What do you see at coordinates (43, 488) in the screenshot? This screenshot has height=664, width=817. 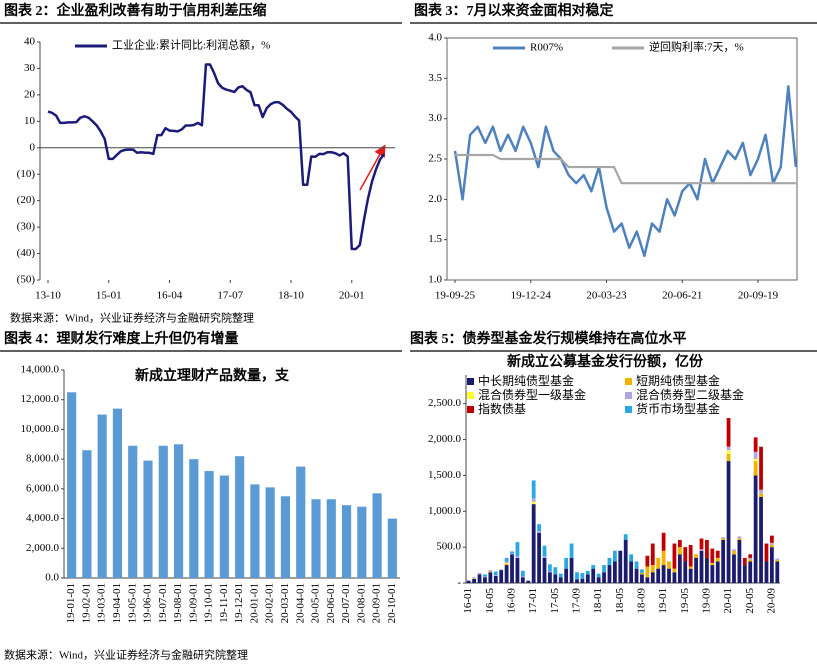 I see `y-tick-label: 6,000.0` at bounding box center [43, 488].